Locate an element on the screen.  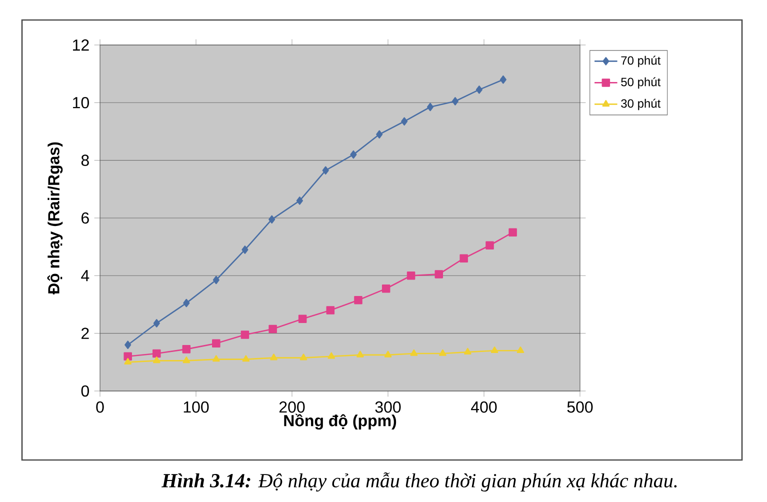
y-tick-label: 4 is located at coordinates (85, 276).